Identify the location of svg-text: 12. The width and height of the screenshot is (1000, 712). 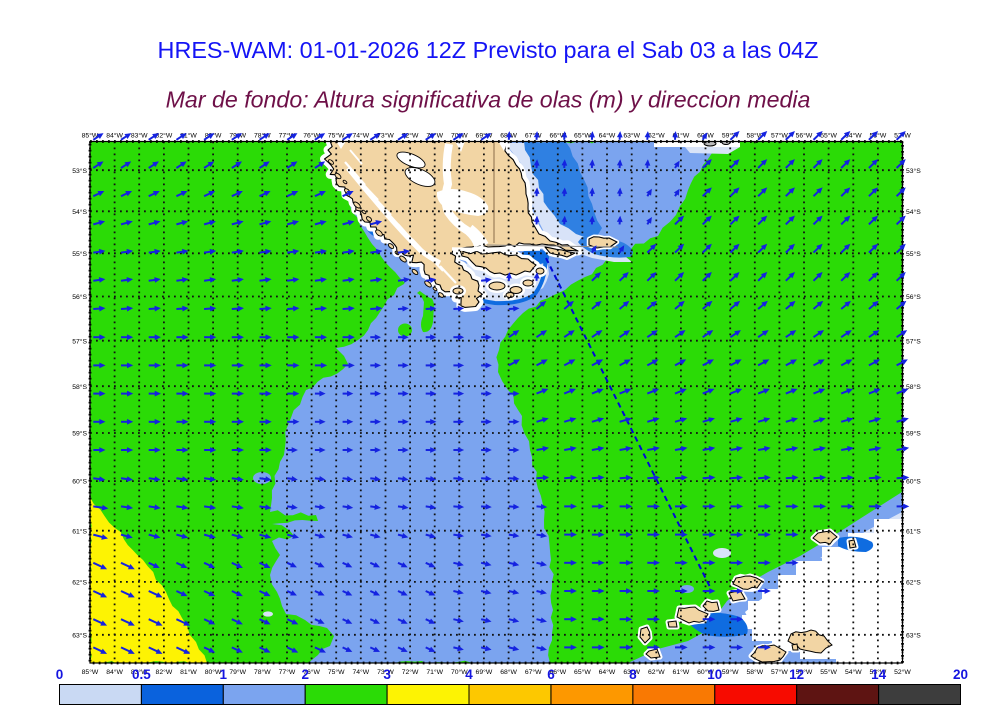
(796, 674).